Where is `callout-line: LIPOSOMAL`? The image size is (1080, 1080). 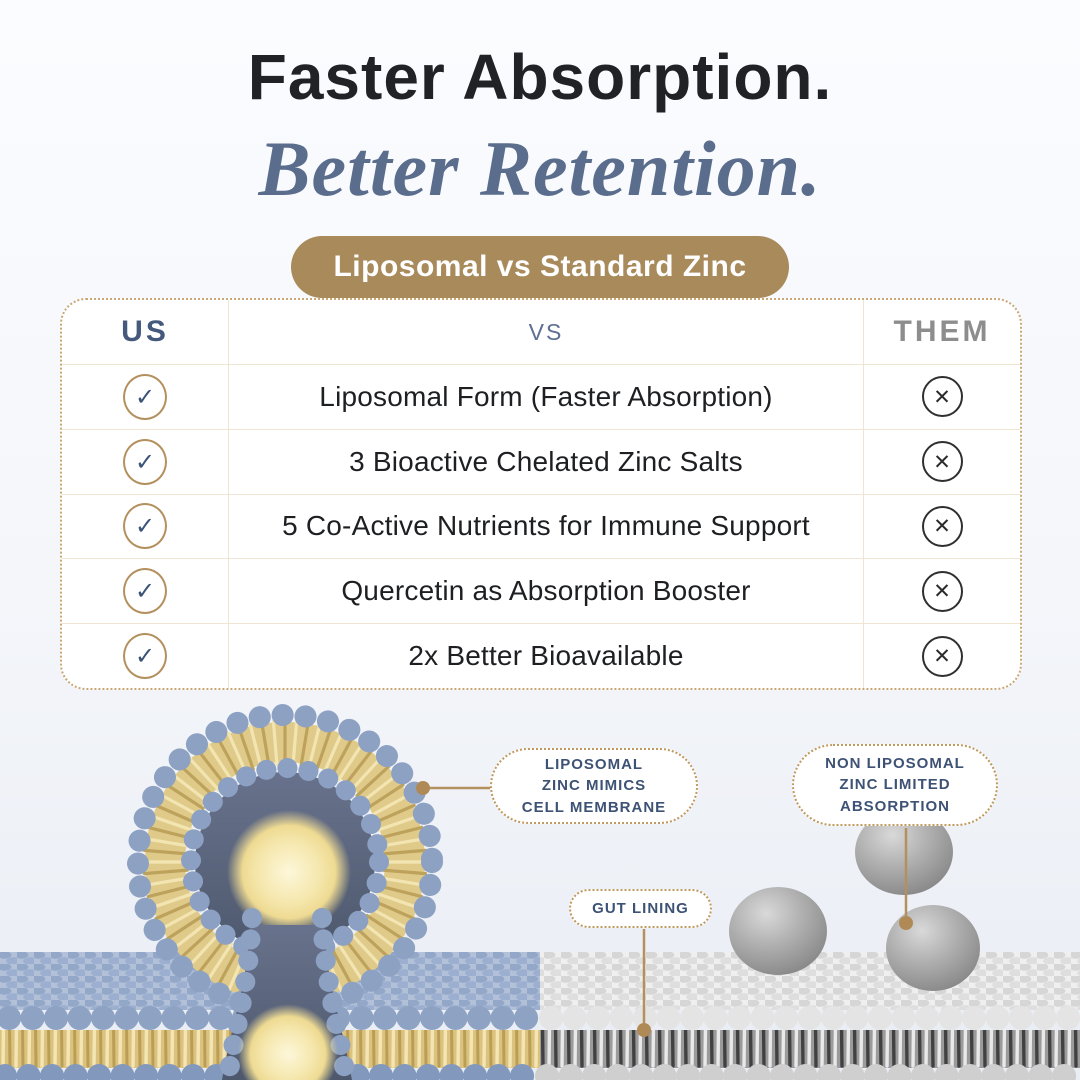
callout-line: LIPOSOMAL is located at coordinates (594, 765).